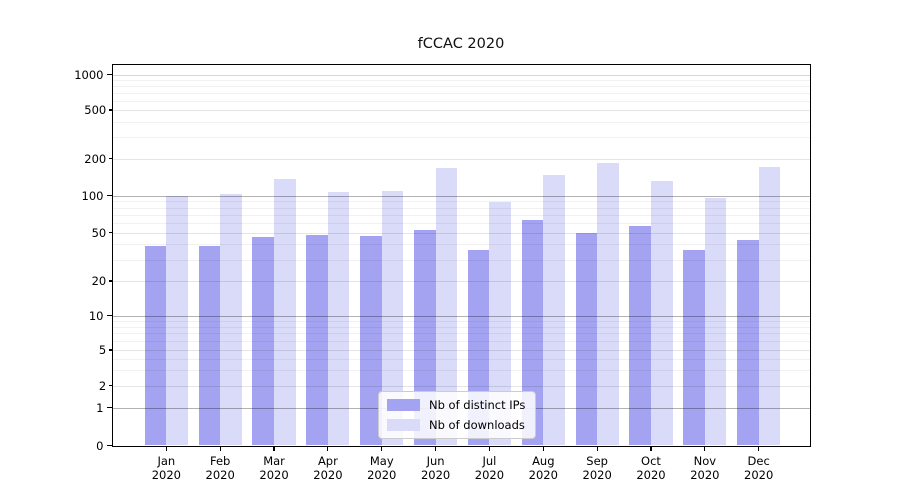 The width and height of the screenshot is (900, 500). What do you see at coordinates (92, 195) in the screenshot?
I see `y-tick-label: 100` at bounding box center [92, 195].